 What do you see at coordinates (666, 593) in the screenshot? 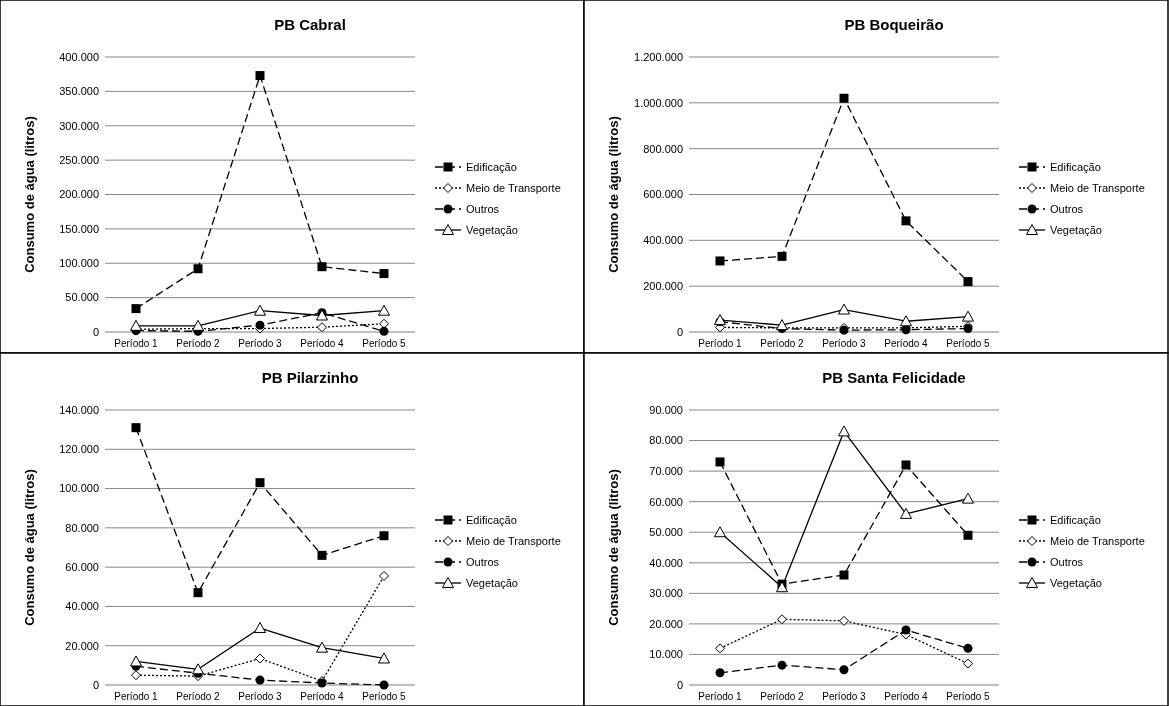
I see `y-tick-label: 30.000` at bounding box center [666, 593].